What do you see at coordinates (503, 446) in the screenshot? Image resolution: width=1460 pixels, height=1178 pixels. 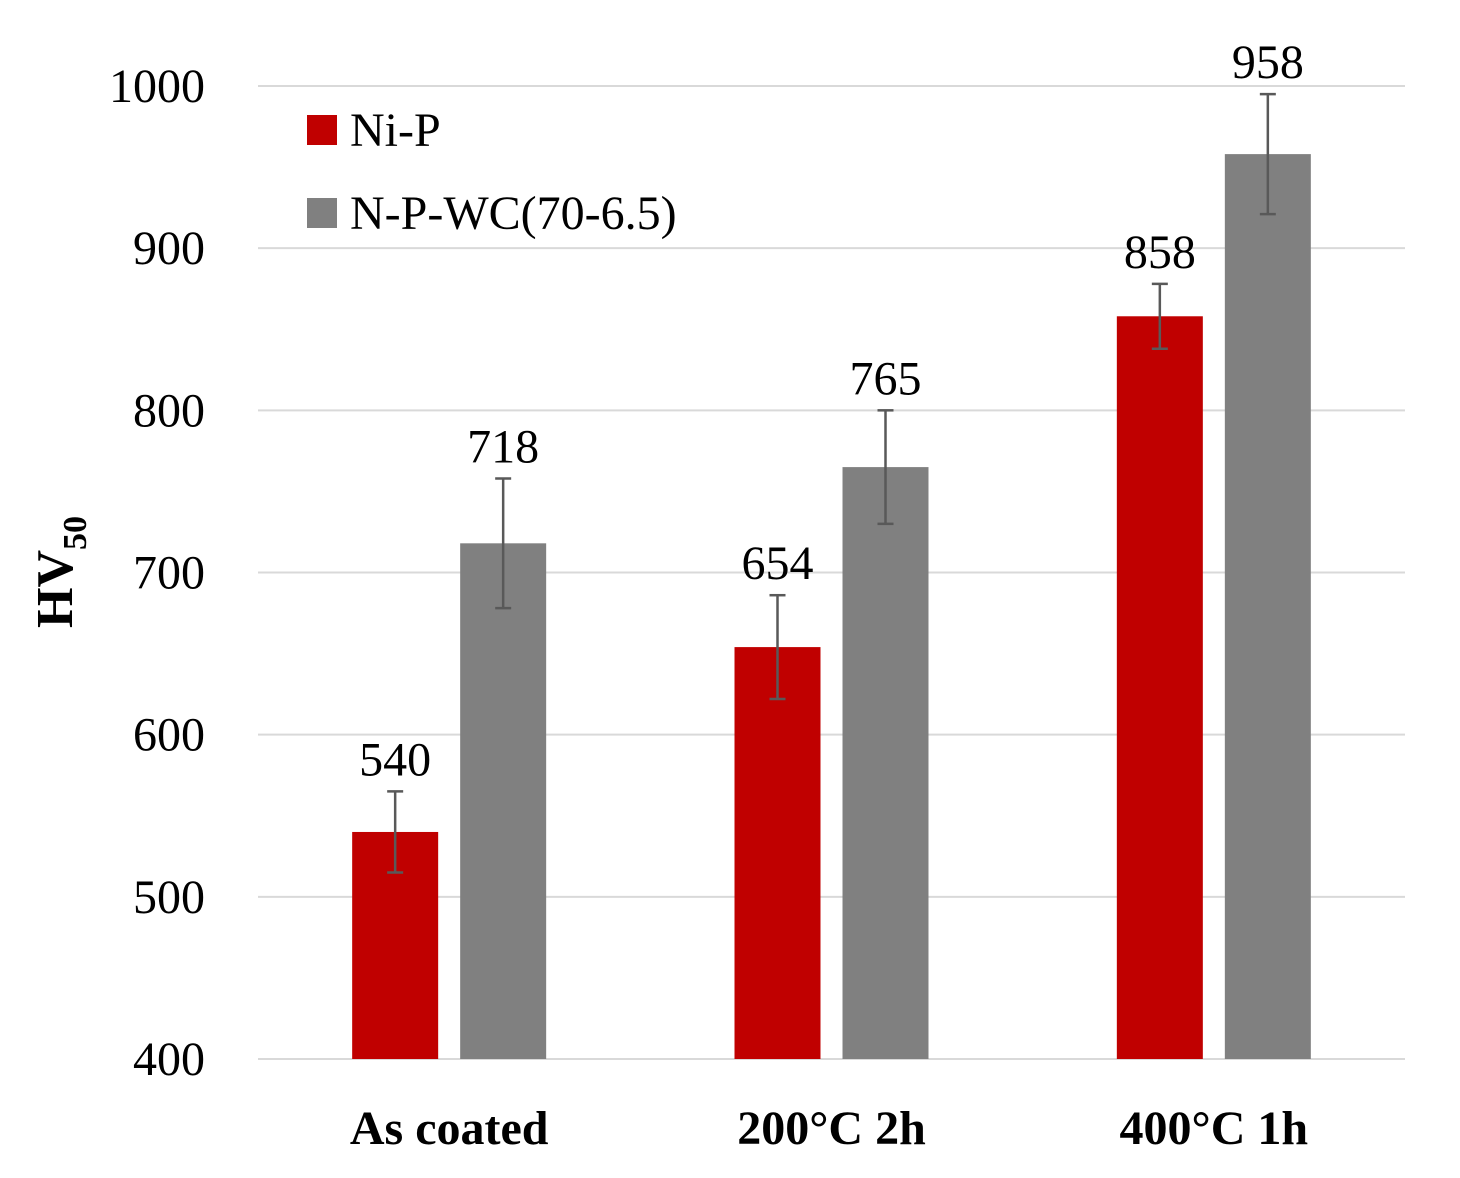 I see `data-label: 718` at bounding box center [503, 446].